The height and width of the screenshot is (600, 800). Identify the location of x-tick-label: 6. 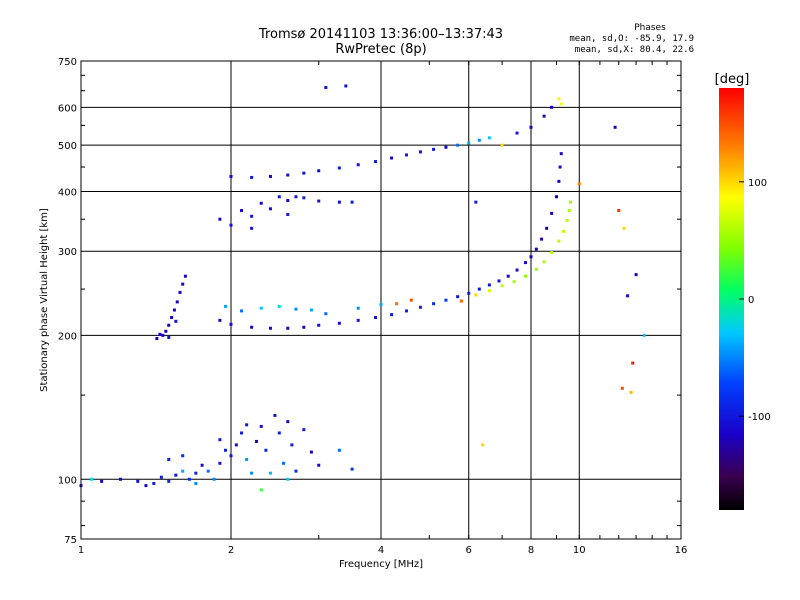
(469, 550).